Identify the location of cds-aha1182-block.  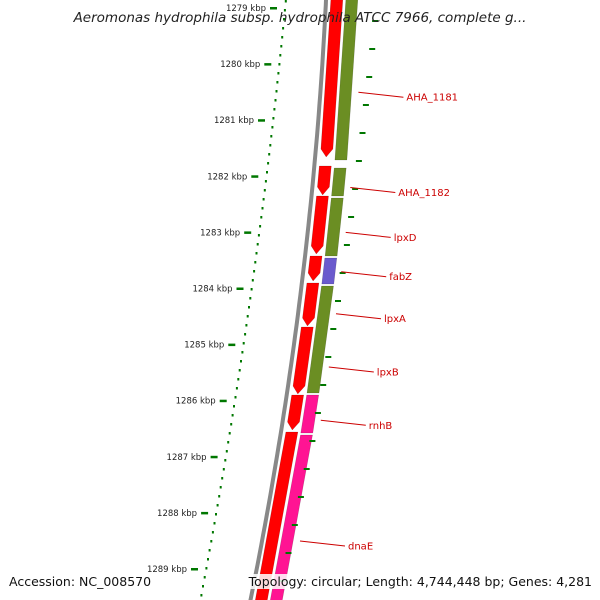
(339, 182).